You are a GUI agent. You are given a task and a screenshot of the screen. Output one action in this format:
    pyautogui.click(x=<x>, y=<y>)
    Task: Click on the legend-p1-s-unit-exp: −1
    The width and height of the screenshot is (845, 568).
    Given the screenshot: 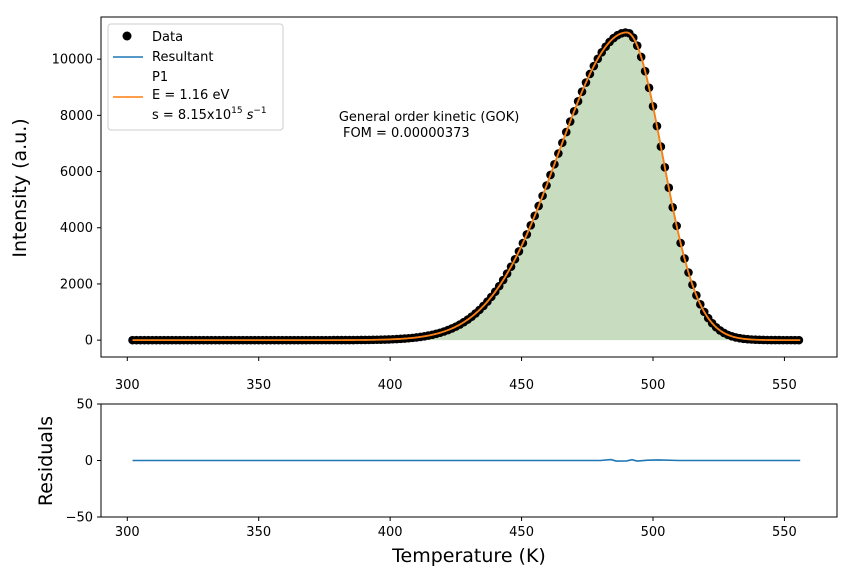 What is the action you would take?
    pyautogui.click(x=259, y=111)
    